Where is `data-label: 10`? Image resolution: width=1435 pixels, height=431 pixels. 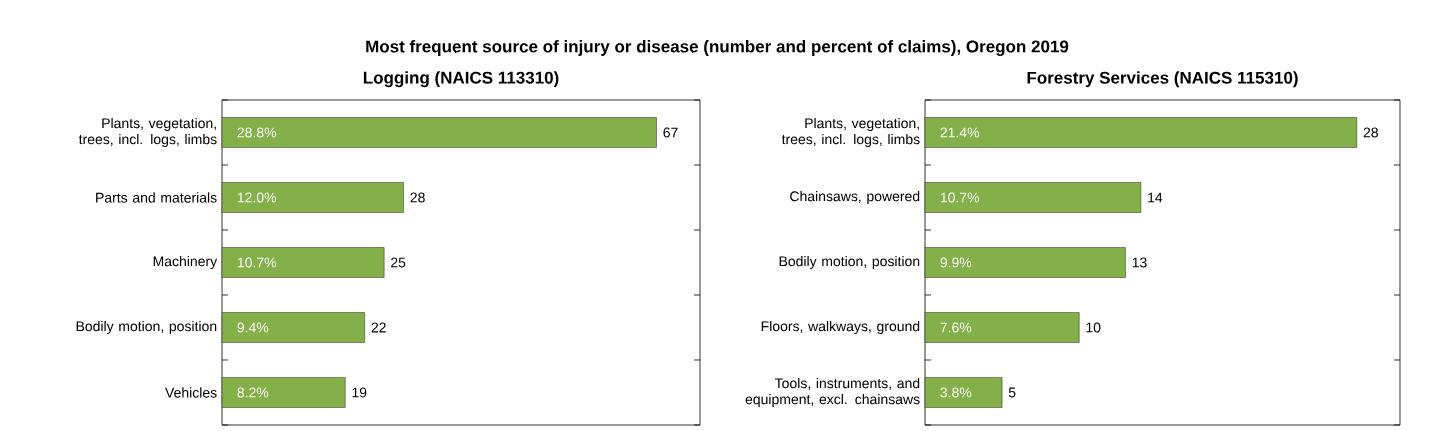 data-label: 10 is located at coordinates (1093, 327).